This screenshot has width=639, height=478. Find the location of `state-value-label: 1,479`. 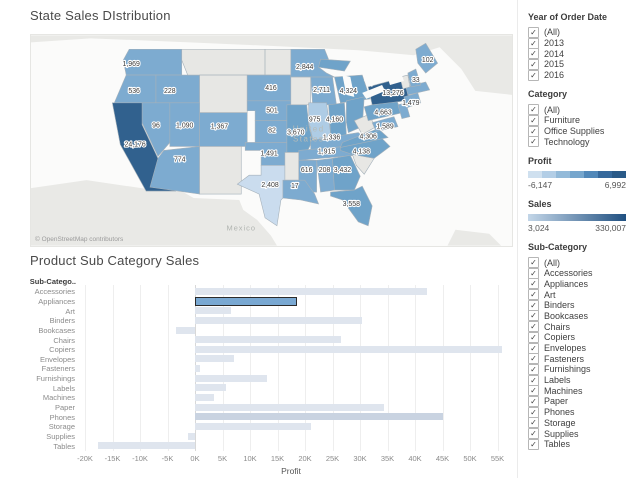

state-value-label: 1,479 is located at coordinates (411, 103).